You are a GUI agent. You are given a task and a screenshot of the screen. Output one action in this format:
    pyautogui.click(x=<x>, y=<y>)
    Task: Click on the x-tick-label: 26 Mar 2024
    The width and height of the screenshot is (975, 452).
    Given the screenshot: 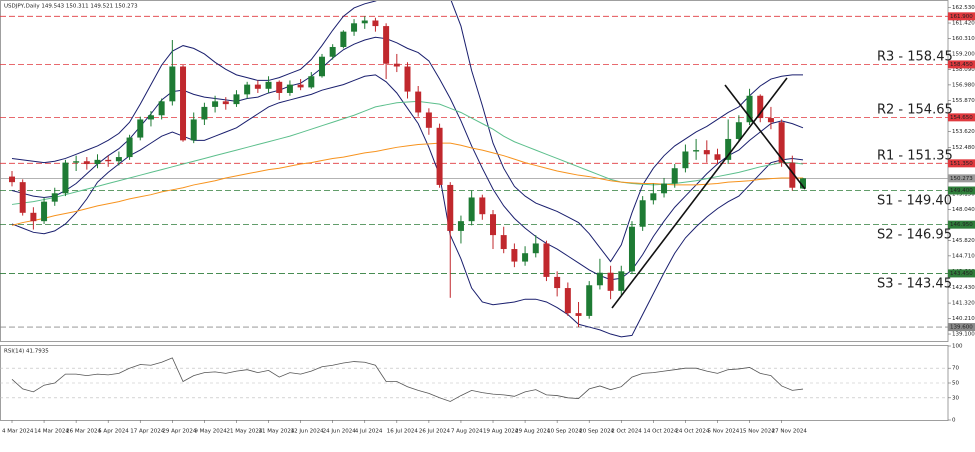 What is the action you would take?
    pyautogui.click(x=83, y=432)
    